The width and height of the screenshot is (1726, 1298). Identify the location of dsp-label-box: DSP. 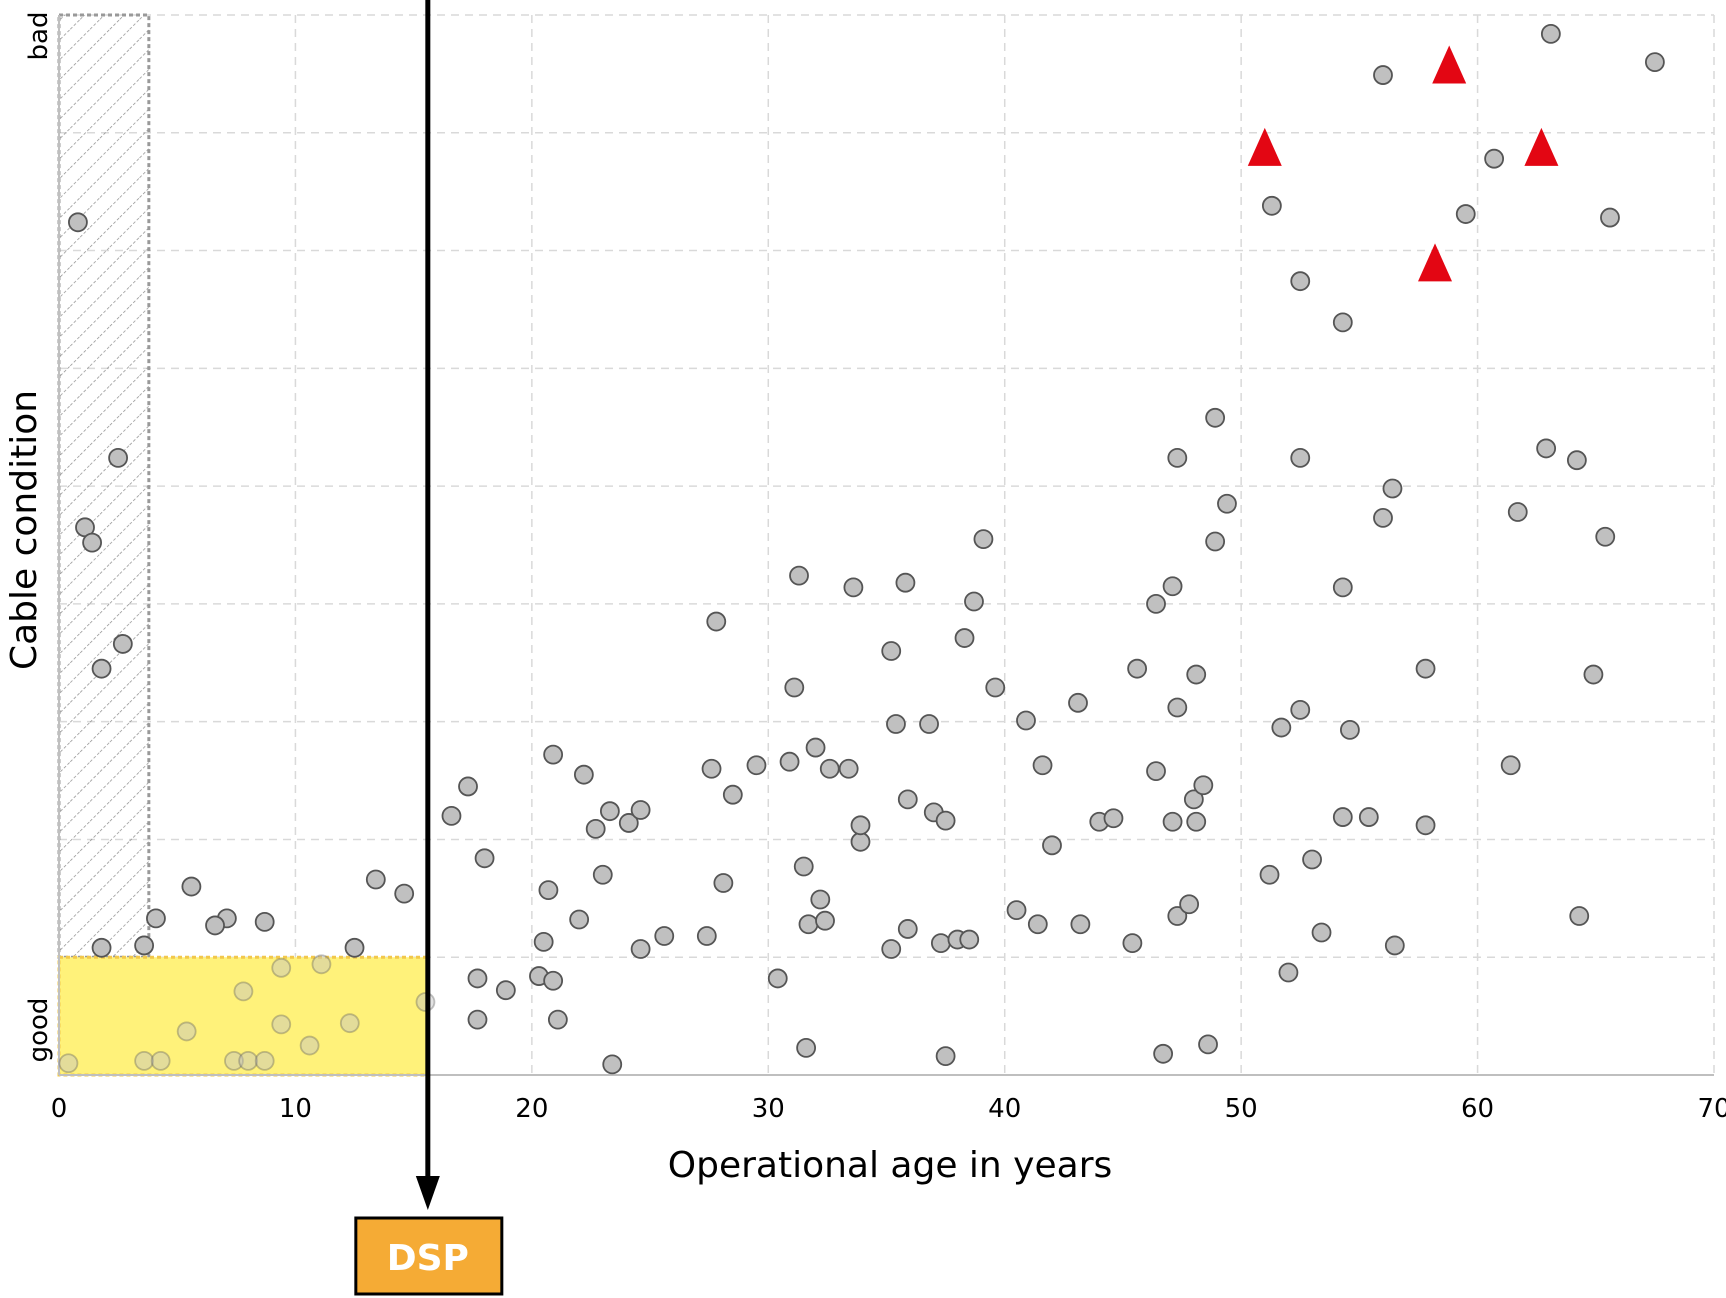
(429, 1256).